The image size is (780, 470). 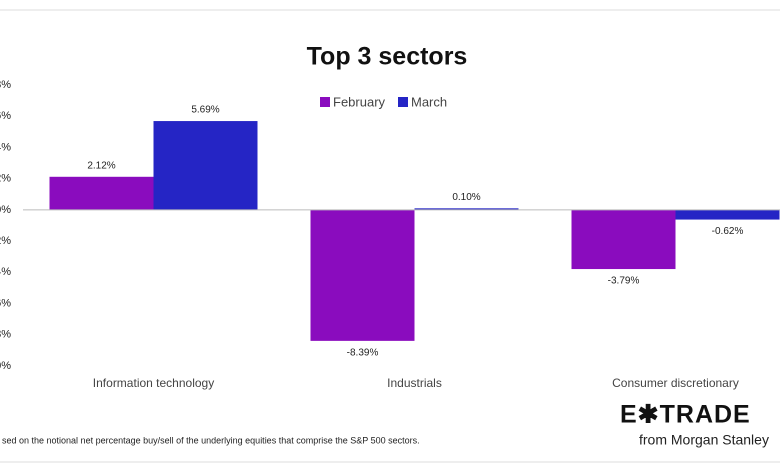 What do you see at coordinates (5, 366) in the screenshot?
I see `y-tick-label: -10%` at bounding box center [5, 366].